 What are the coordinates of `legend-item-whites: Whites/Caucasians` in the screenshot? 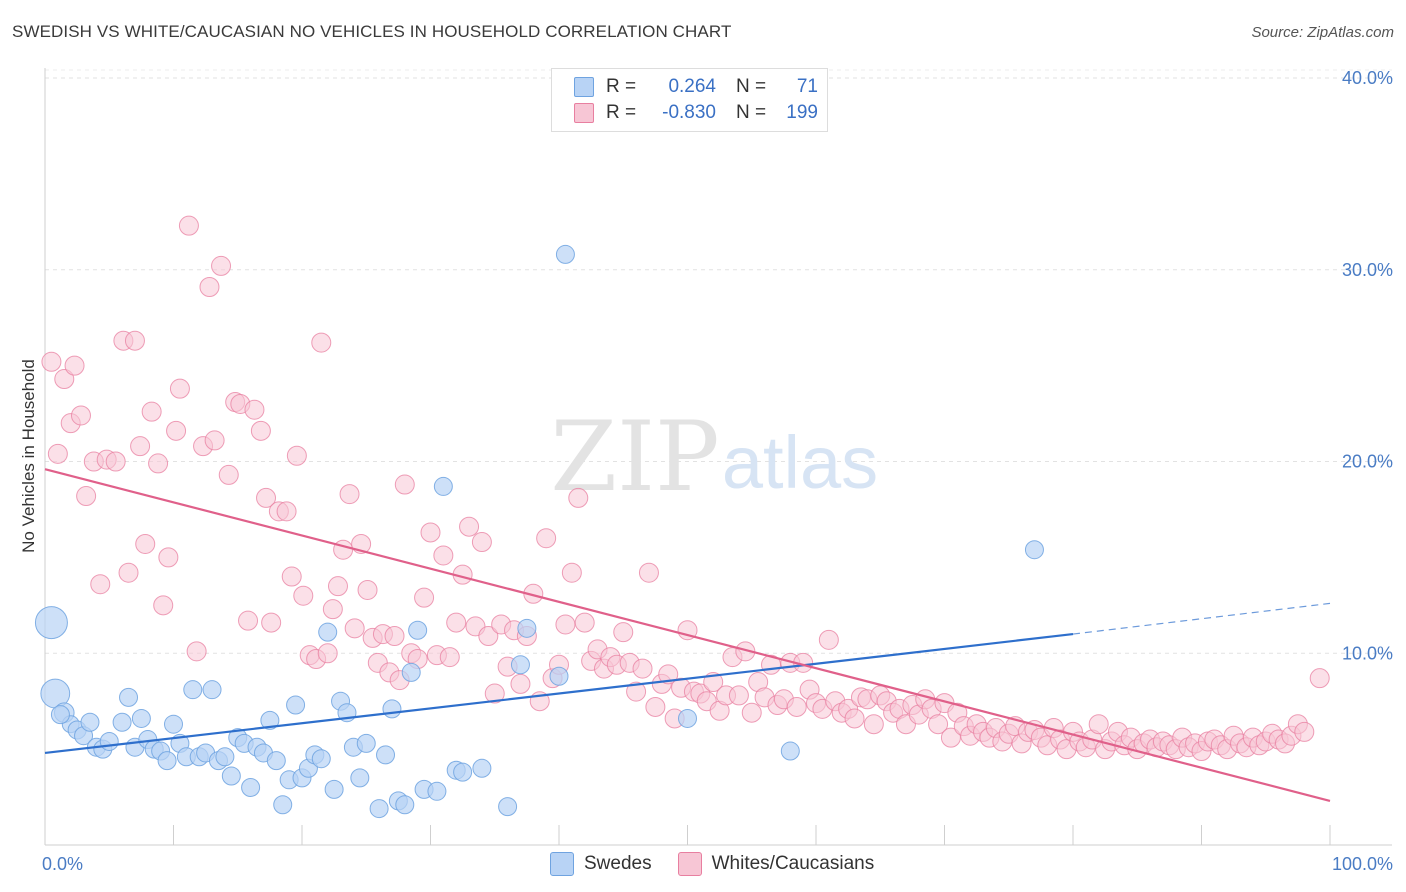 It's located at (775, 864).